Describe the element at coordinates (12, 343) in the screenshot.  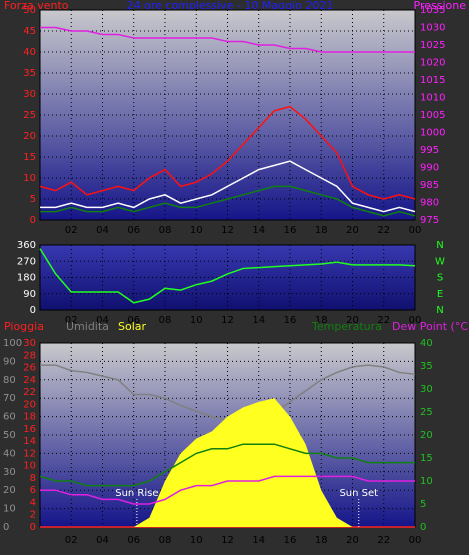
I see `y-tick-label: 100` at that location.